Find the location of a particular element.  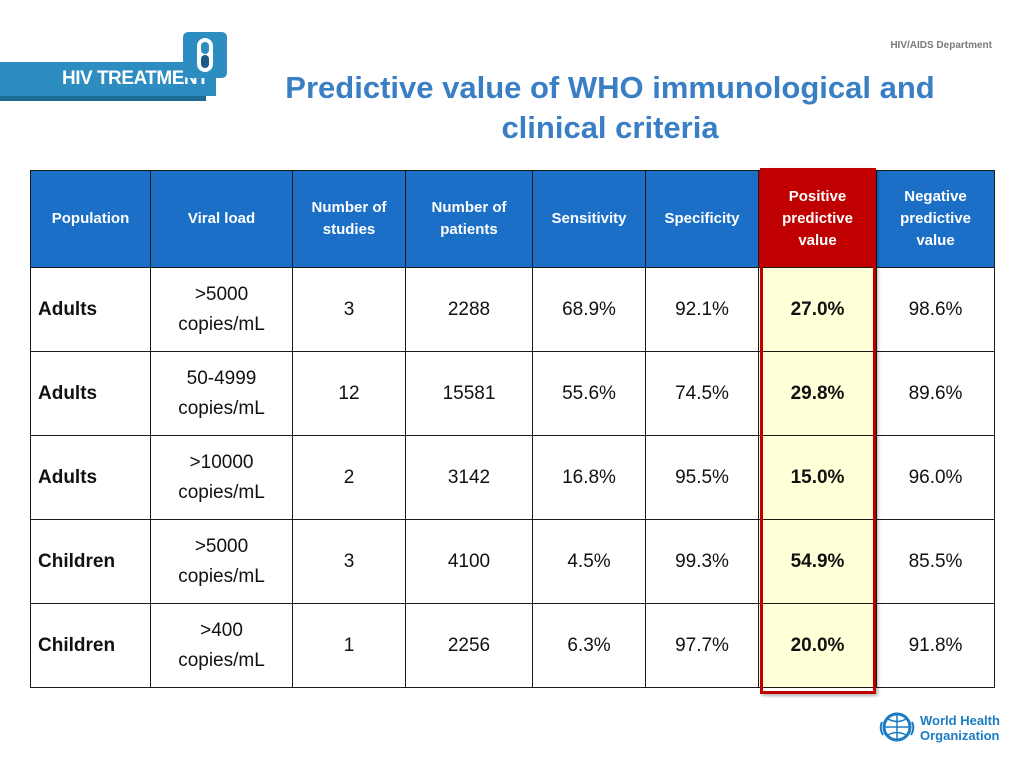

sensitivity-cell: 16.8% is located at coordinates (589, 477).